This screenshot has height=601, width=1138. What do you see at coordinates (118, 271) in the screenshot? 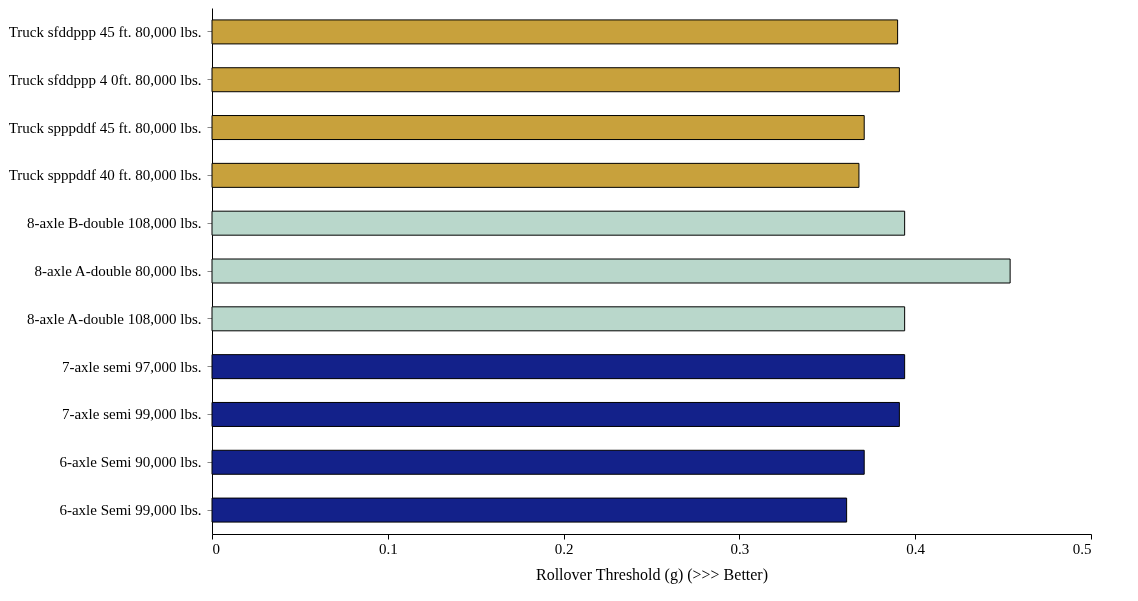
I see `y-tick-label: 8-axle A-double 80,000 lbs.` at bounding box center [118, 271].